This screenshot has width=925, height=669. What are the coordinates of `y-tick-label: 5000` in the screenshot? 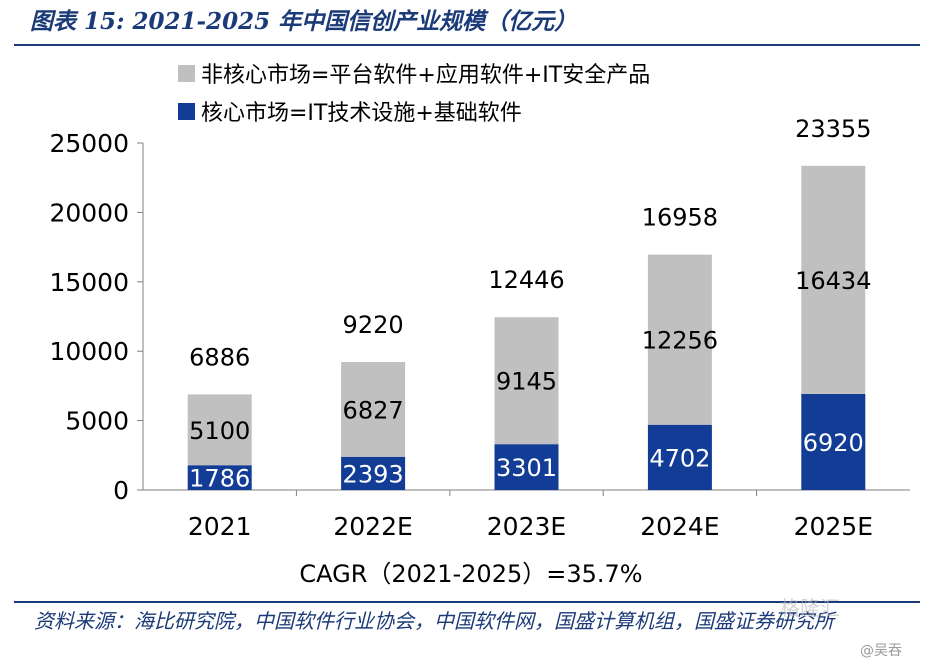 It's located at (97, 421).